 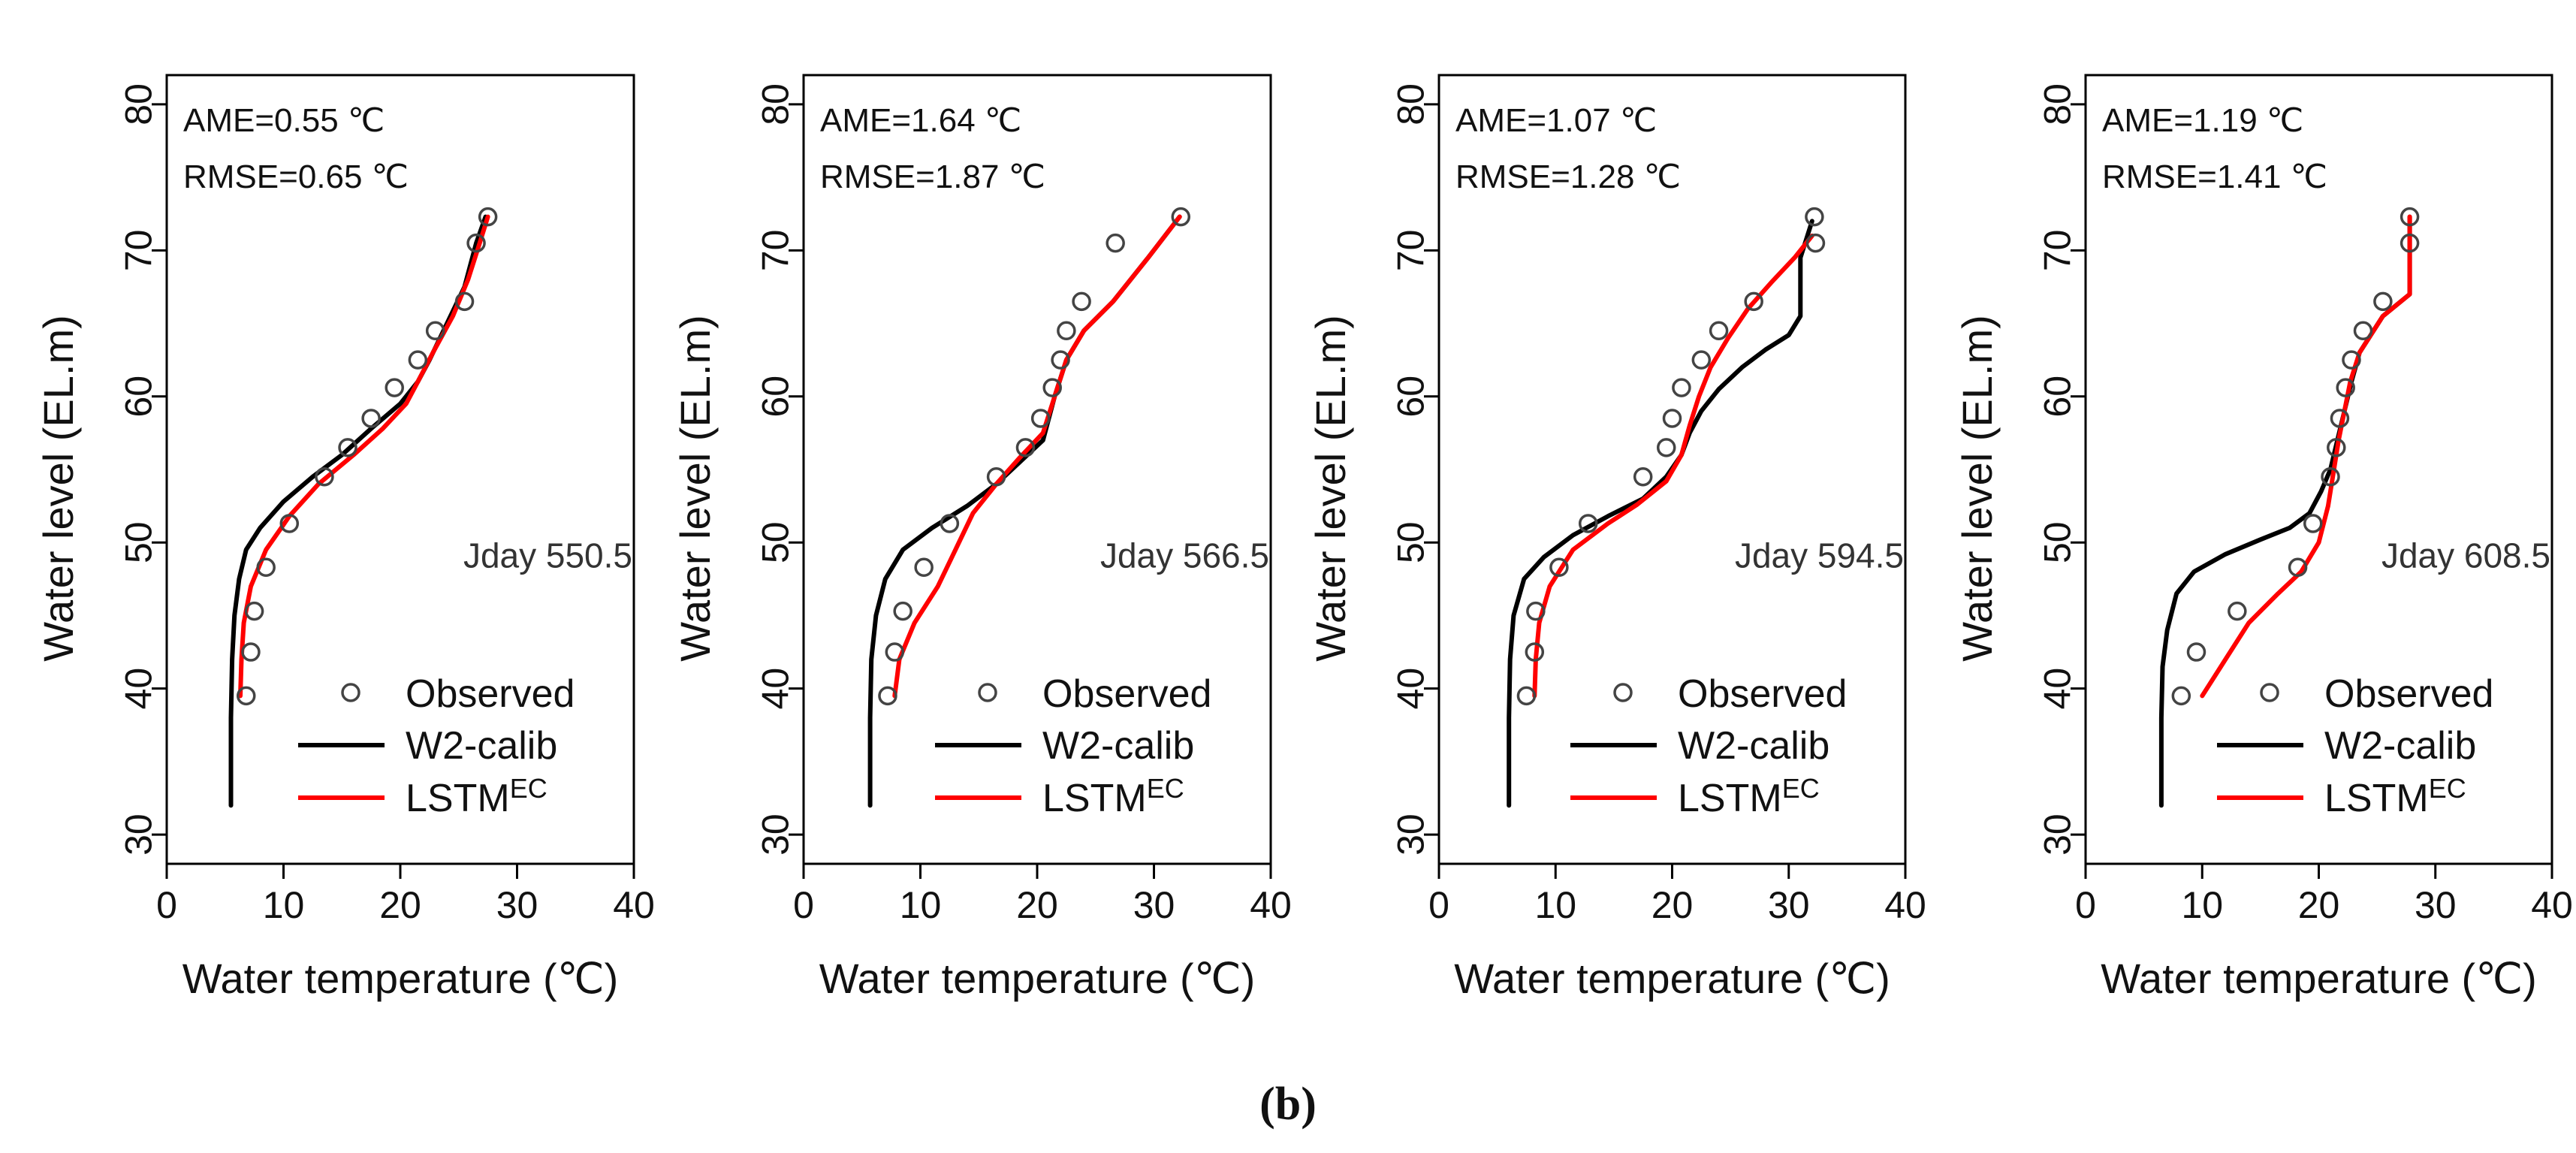 I want to click on x-tick-label: 30, so click(x=1154, y=905).